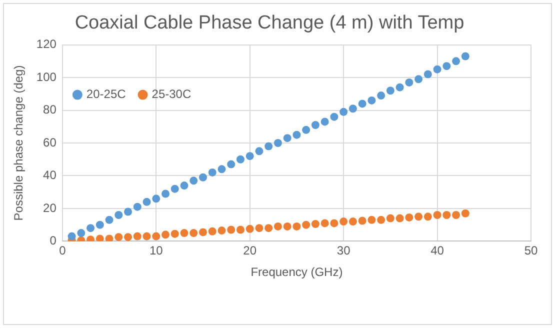  I want to click on y-tick-label: 20, so click(50, 207).